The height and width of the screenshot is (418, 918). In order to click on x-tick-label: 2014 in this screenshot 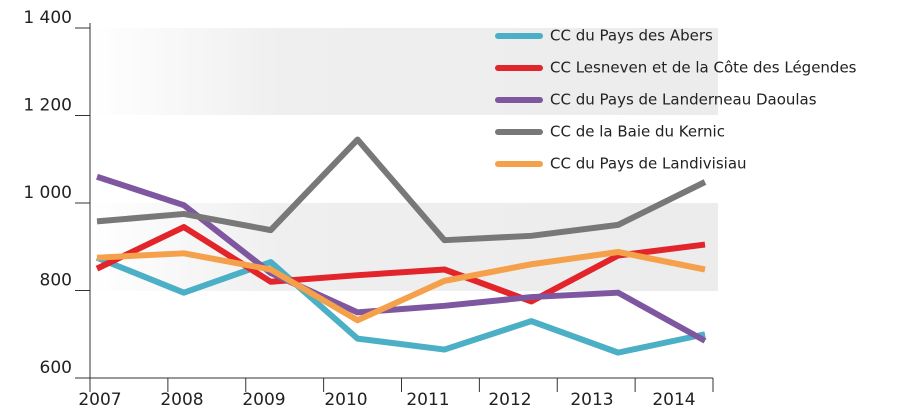, I will do `click(673, 400)`.